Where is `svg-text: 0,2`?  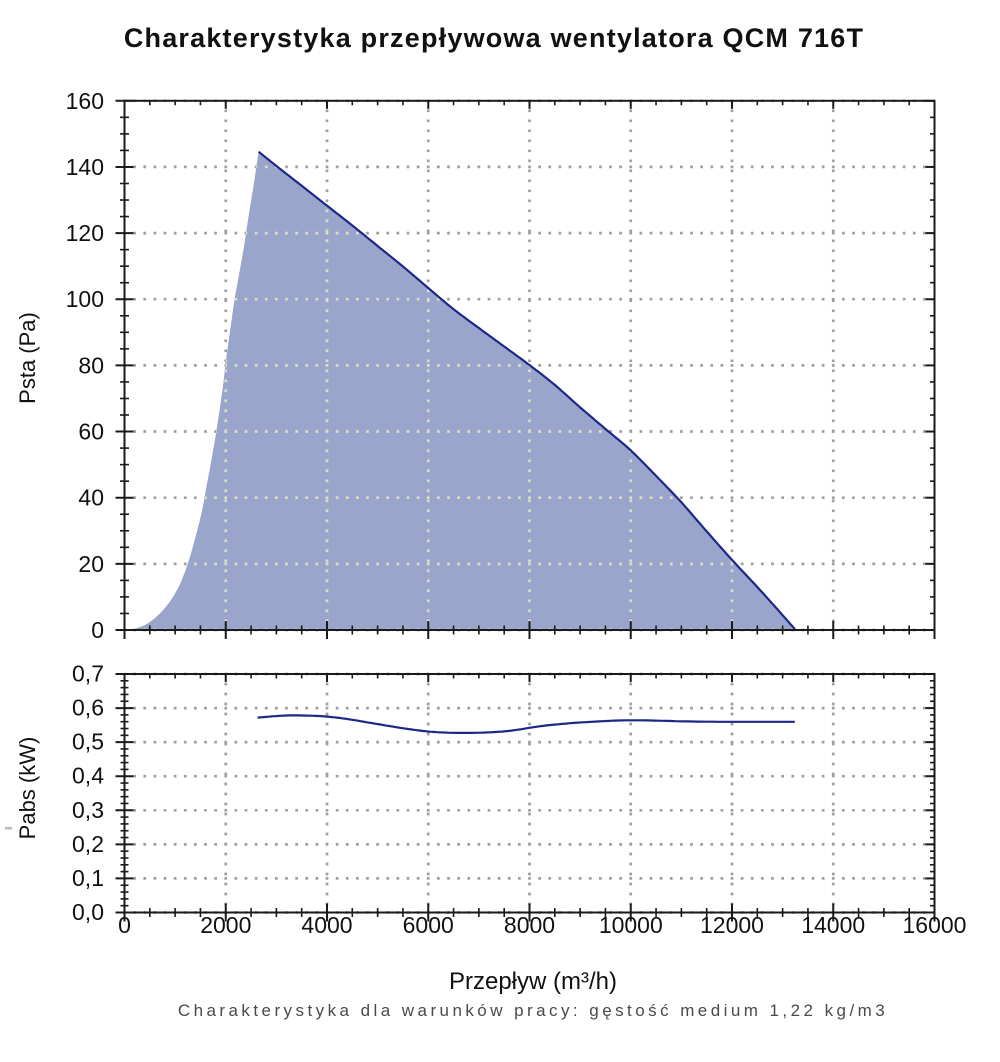
svg-text: 0,2 is located at coordinates (88, 844).